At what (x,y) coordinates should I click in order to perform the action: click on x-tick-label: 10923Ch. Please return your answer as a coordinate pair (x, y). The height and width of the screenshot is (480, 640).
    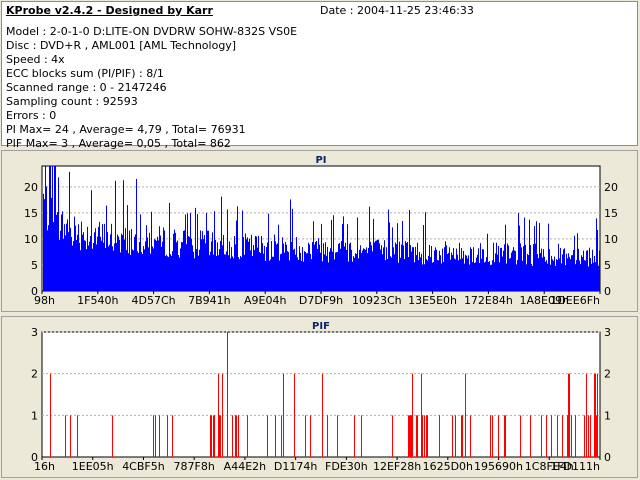
    Looking at the image, I should click on (377, 300).